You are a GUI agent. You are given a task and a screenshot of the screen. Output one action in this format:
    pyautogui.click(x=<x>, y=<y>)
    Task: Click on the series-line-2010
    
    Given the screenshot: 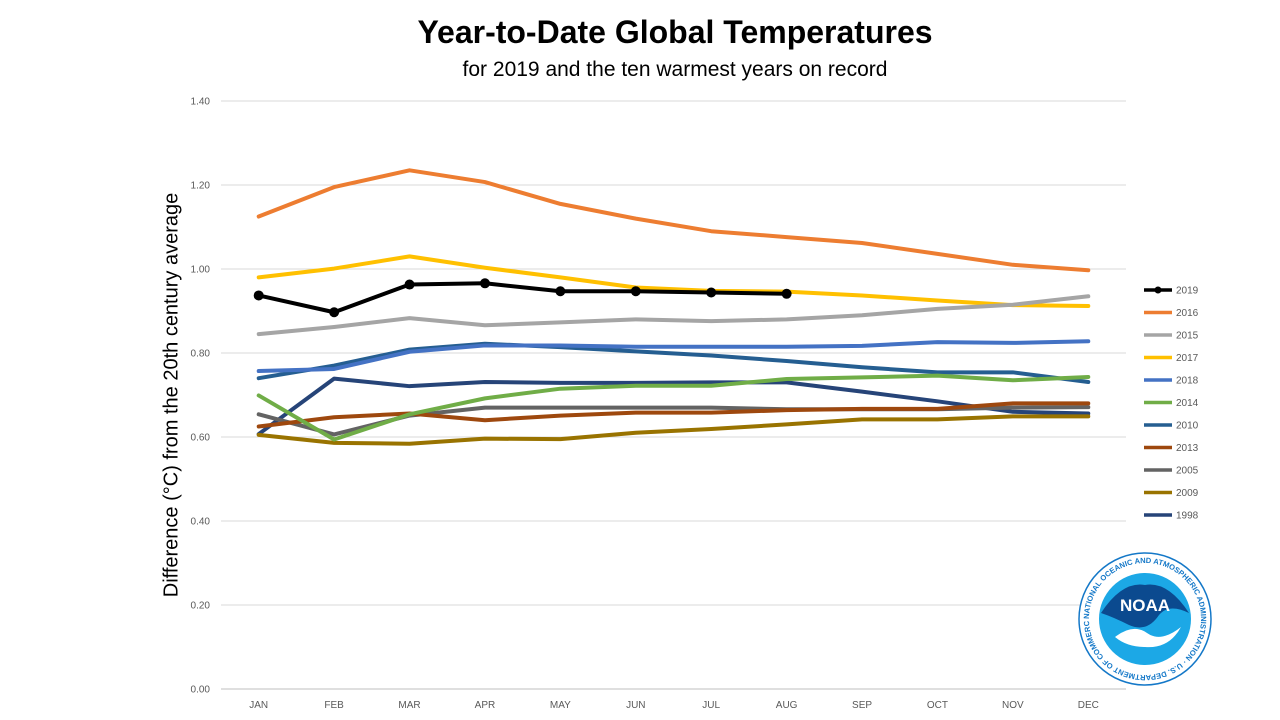 What is the action you would take?
    pyautogui.click(x=673, y=362)
    